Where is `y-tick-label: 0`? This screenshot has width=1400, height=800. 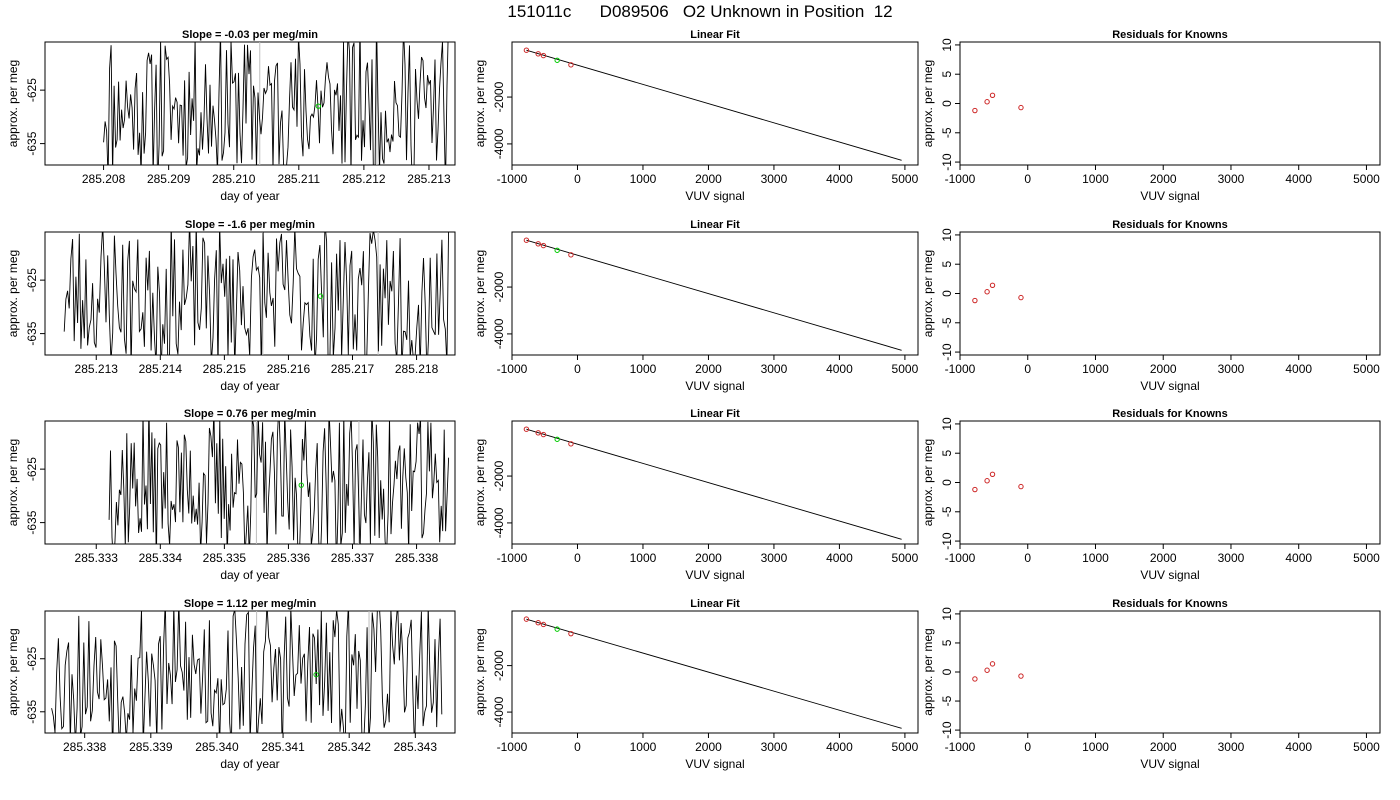 y-tick-label: 0 is located at coordinates (947, 482).